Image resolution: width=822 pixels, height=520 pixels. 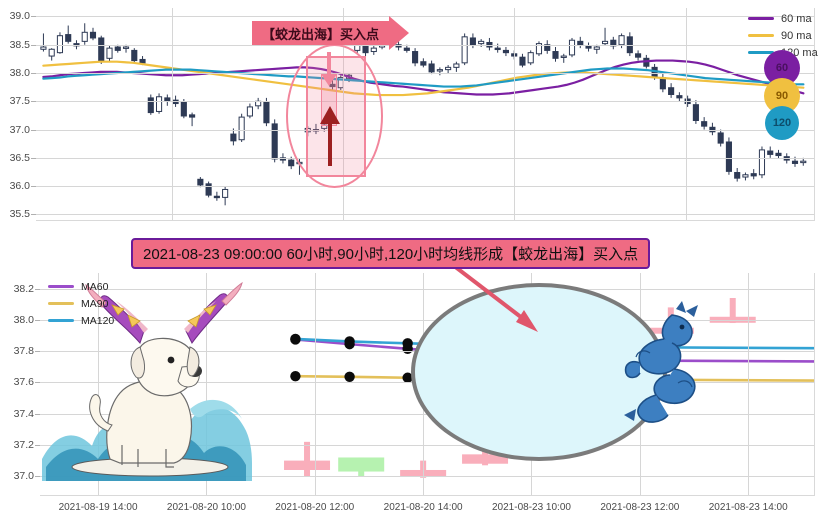 What do you see at coordinates (640, 507) in the screenshot?
I see `x-axis-tick-label: 2021-08-23 12:00` at bounding box center [640, 507].